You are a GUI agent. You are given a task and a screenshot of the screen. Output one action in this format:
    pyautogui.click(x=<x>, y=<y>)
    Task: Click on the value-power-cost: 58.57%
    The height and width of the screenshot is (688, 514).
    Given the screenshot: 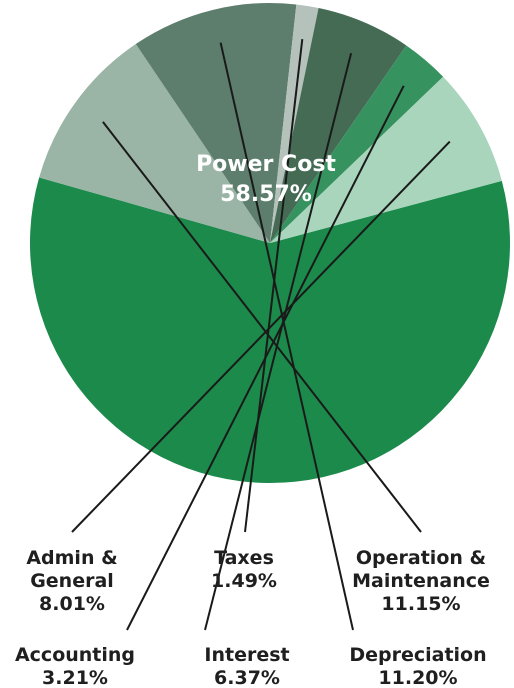 What is the action you would take?
    pyautogui.click(x=266, y=194)
    